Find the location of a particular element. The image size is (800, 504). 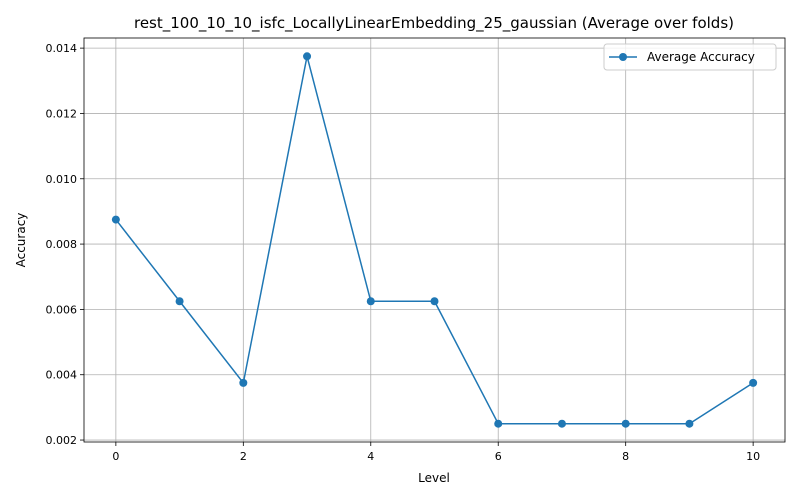

x-tick-label: 2 is located at coordinates (243, 456).